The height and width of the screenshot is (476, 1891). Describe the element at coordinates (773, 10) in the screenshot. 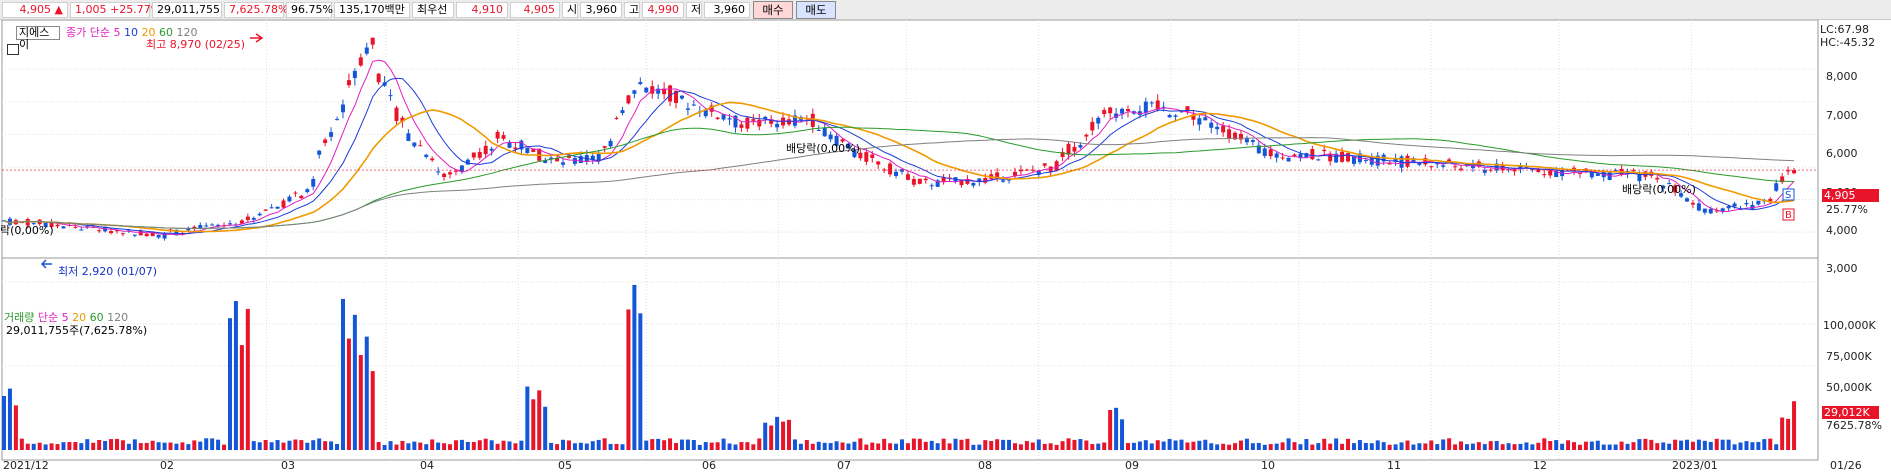

I see `buy-button: 매수` at that location.